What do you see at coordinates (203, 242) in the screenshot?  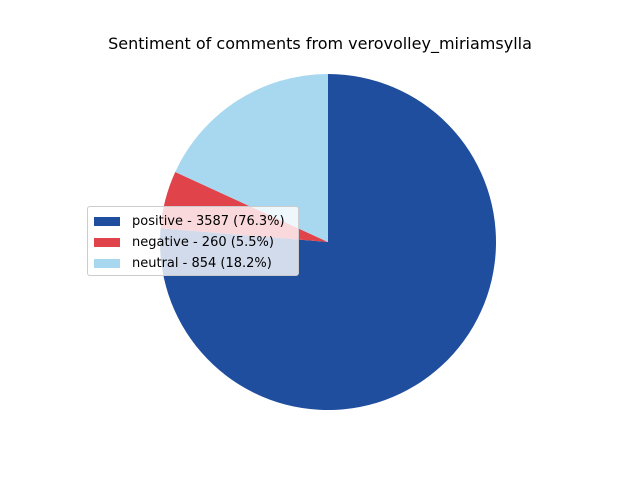 I see `legend-label-negative: negative - 260 (5.5%)` at bounding box center [203, 242].